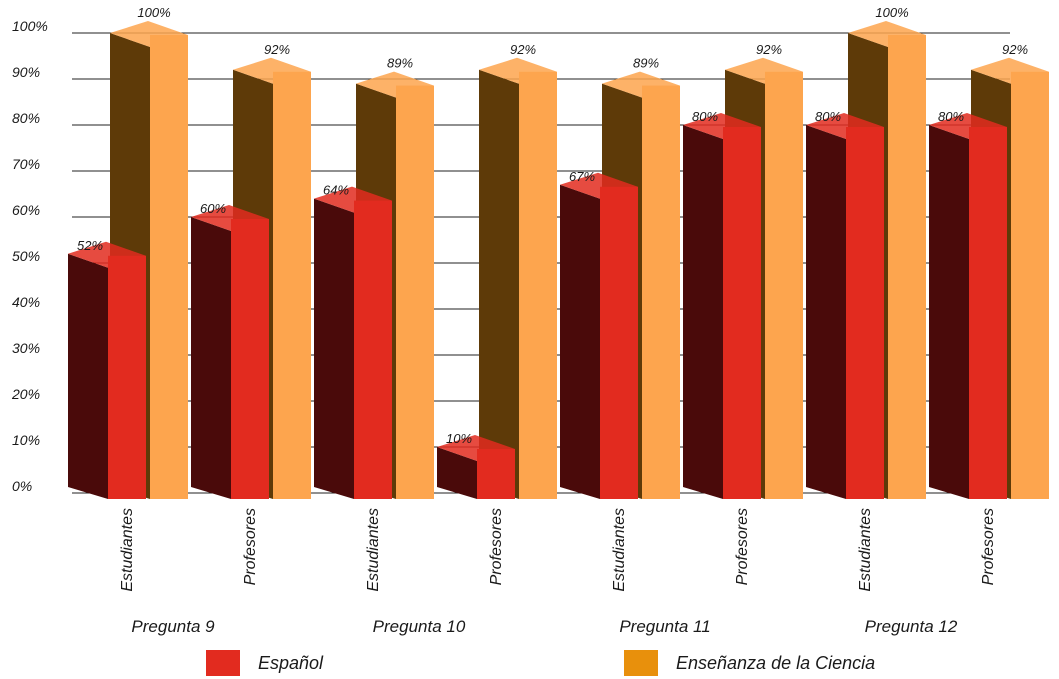 The height and width of the screenshot is (679, 1059). I want to click on group-label: Pregunta 10, so click(419, 626).